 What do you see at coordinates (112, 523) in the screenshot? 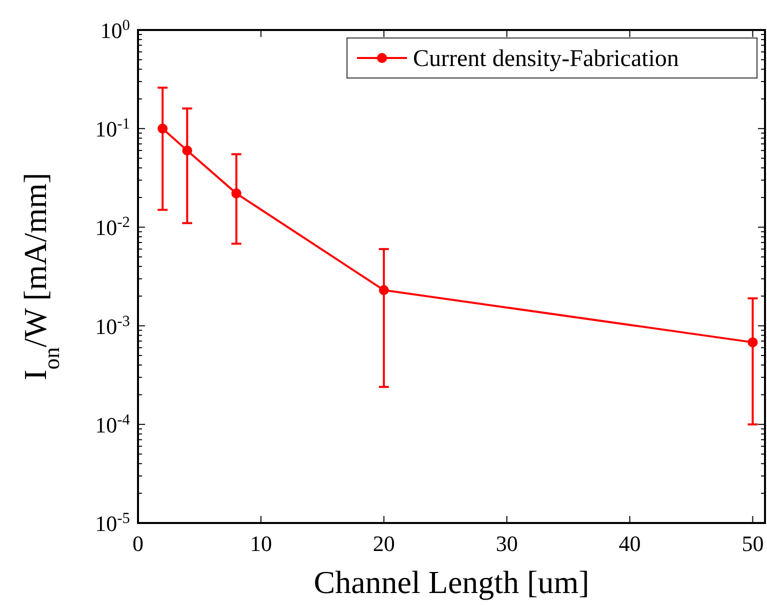
I see `y-tick-label: 10$^{-5}$` at bounding box center [112, 523].